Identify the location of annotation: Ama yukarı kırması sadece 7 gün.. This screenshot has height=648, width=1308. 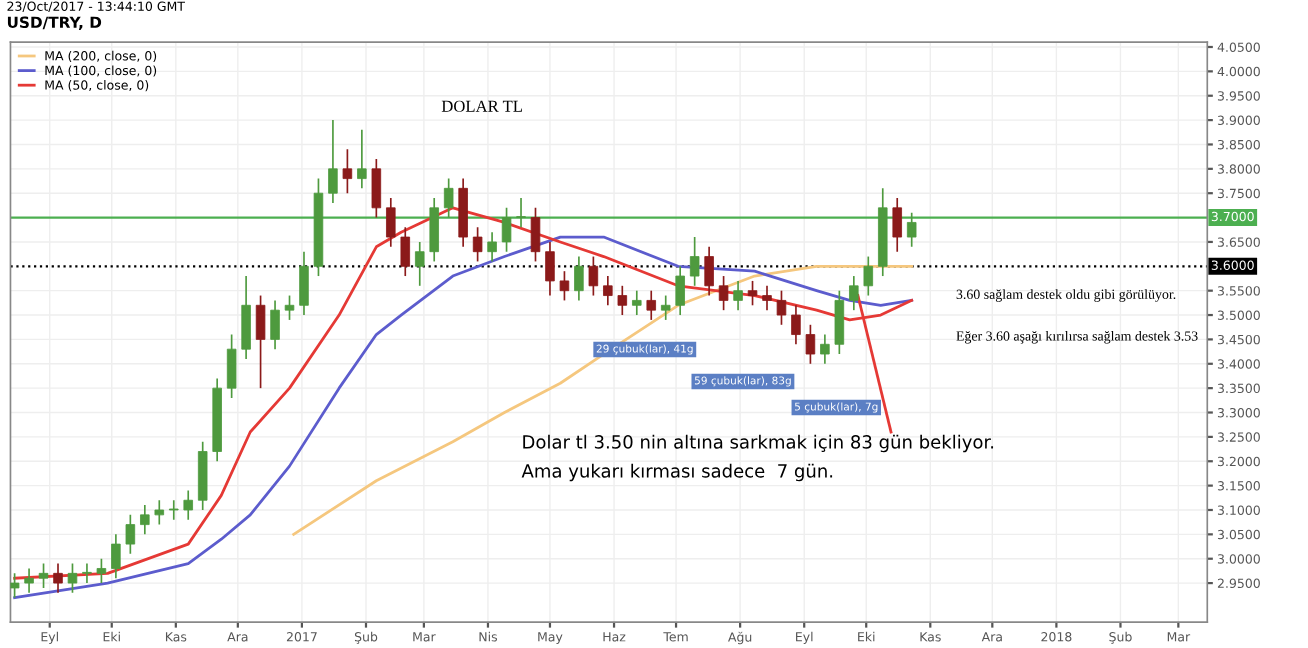
(677, 472).